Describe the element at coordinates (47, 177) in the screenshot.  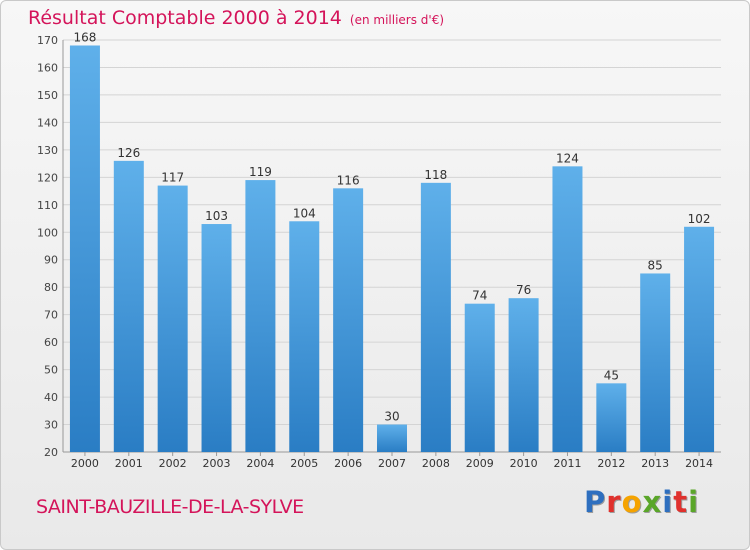
I see `y-tick-label: 120` at that location.